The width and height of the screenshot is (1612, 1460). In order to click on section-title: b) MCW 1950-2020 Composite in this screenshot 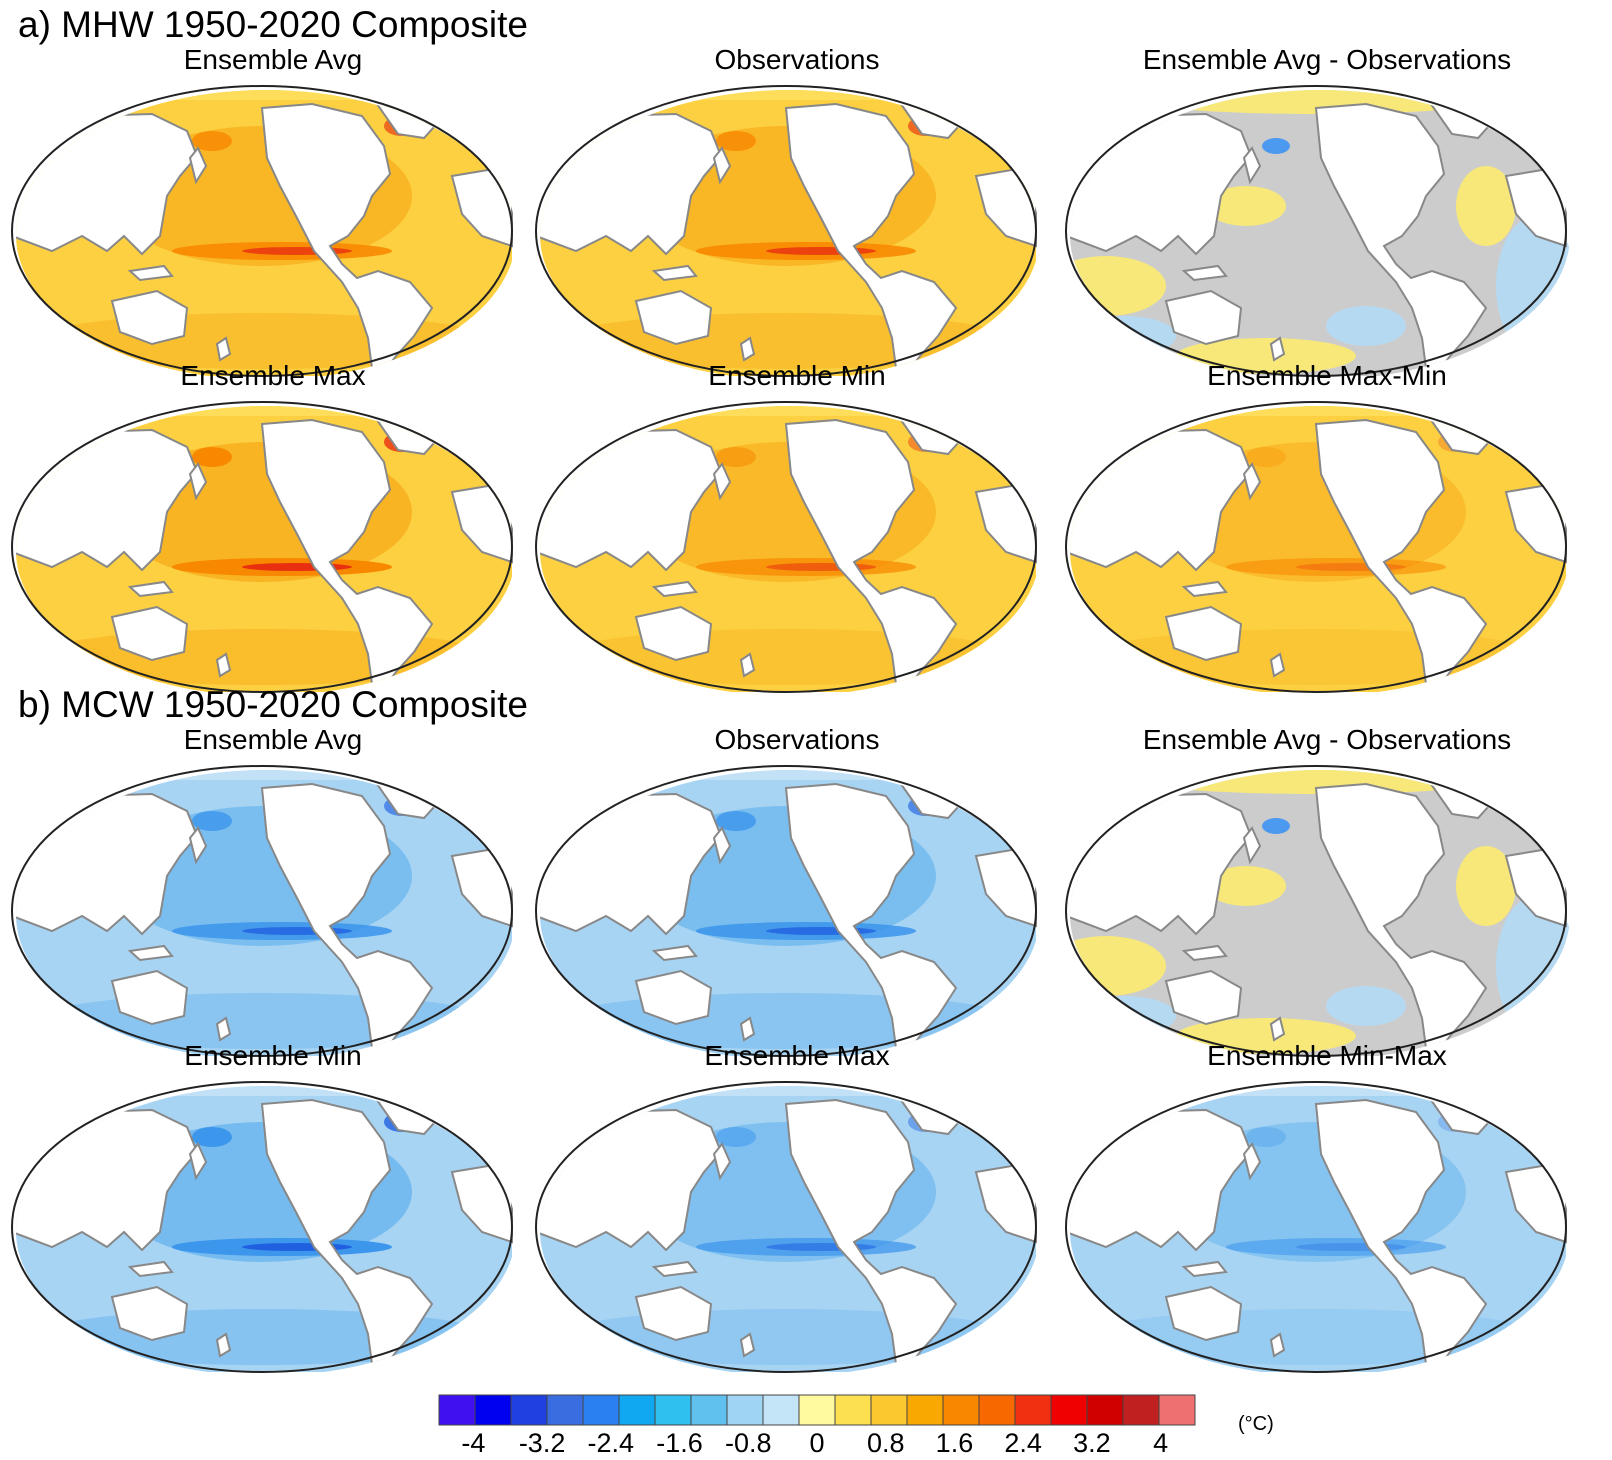, I will do `click(273, 704)`.